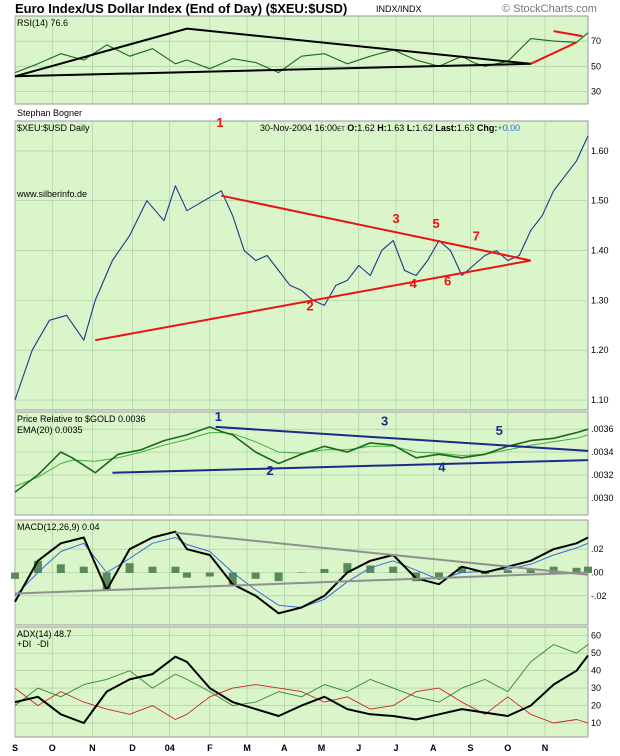 Image resolution: width=620 pixels, height=756 pixels. I want to click on adx-label: ADX(14) 48.7, so click(44, 634).